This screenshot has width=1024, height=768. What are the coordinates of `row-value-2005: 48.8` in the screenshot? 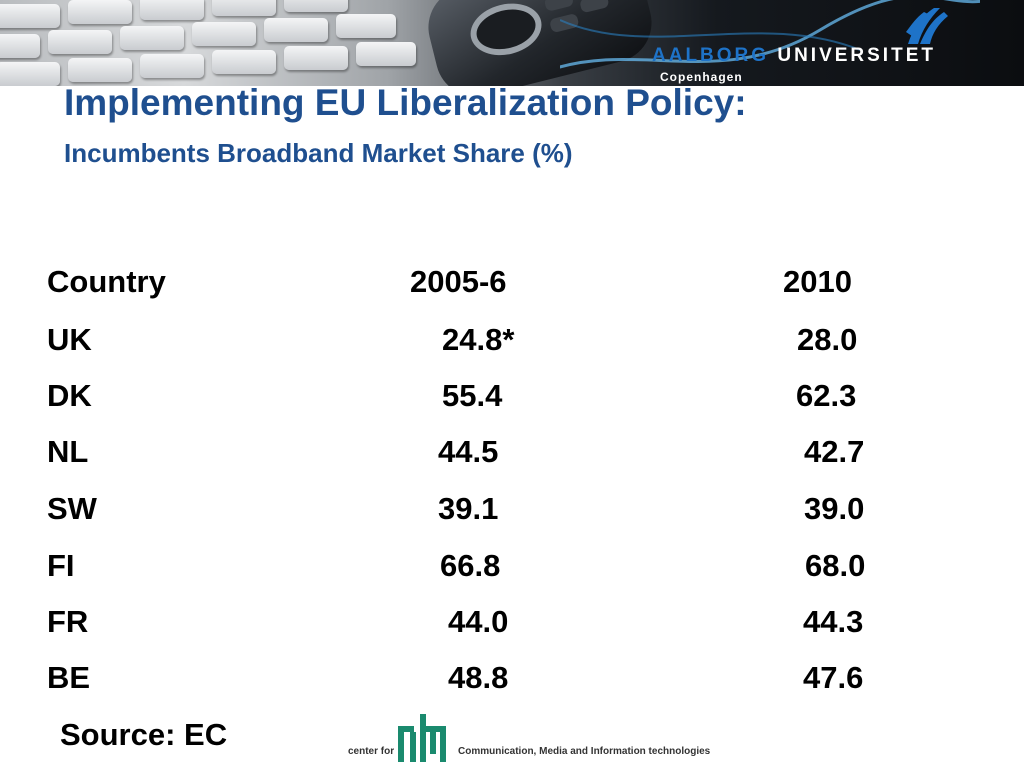 It's located at (478, 677).